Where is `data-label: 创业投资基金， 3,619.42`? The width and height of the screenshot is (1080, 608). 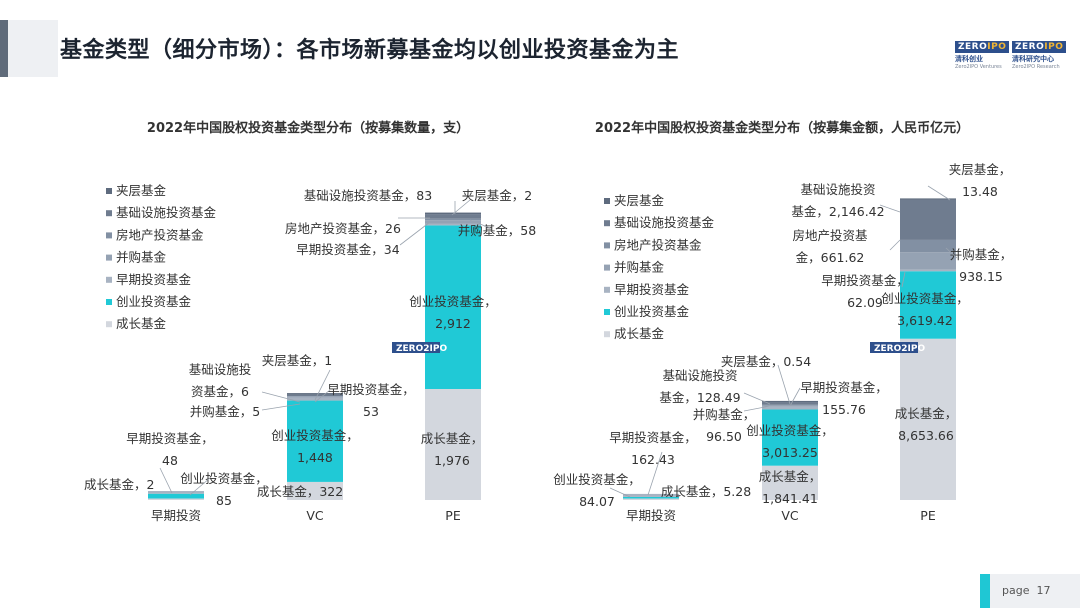 data-label: 创业投资基金， 3,619.42 is located at coordinates (925, 309).